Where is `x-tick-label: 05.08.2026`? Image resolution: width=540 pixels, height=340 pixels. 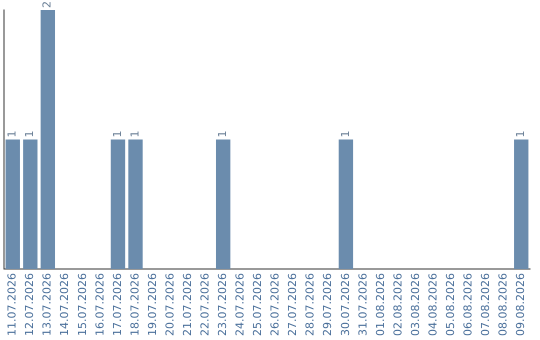 x-tick-label: 05.08.2026 is located at coordinates (450, 304).